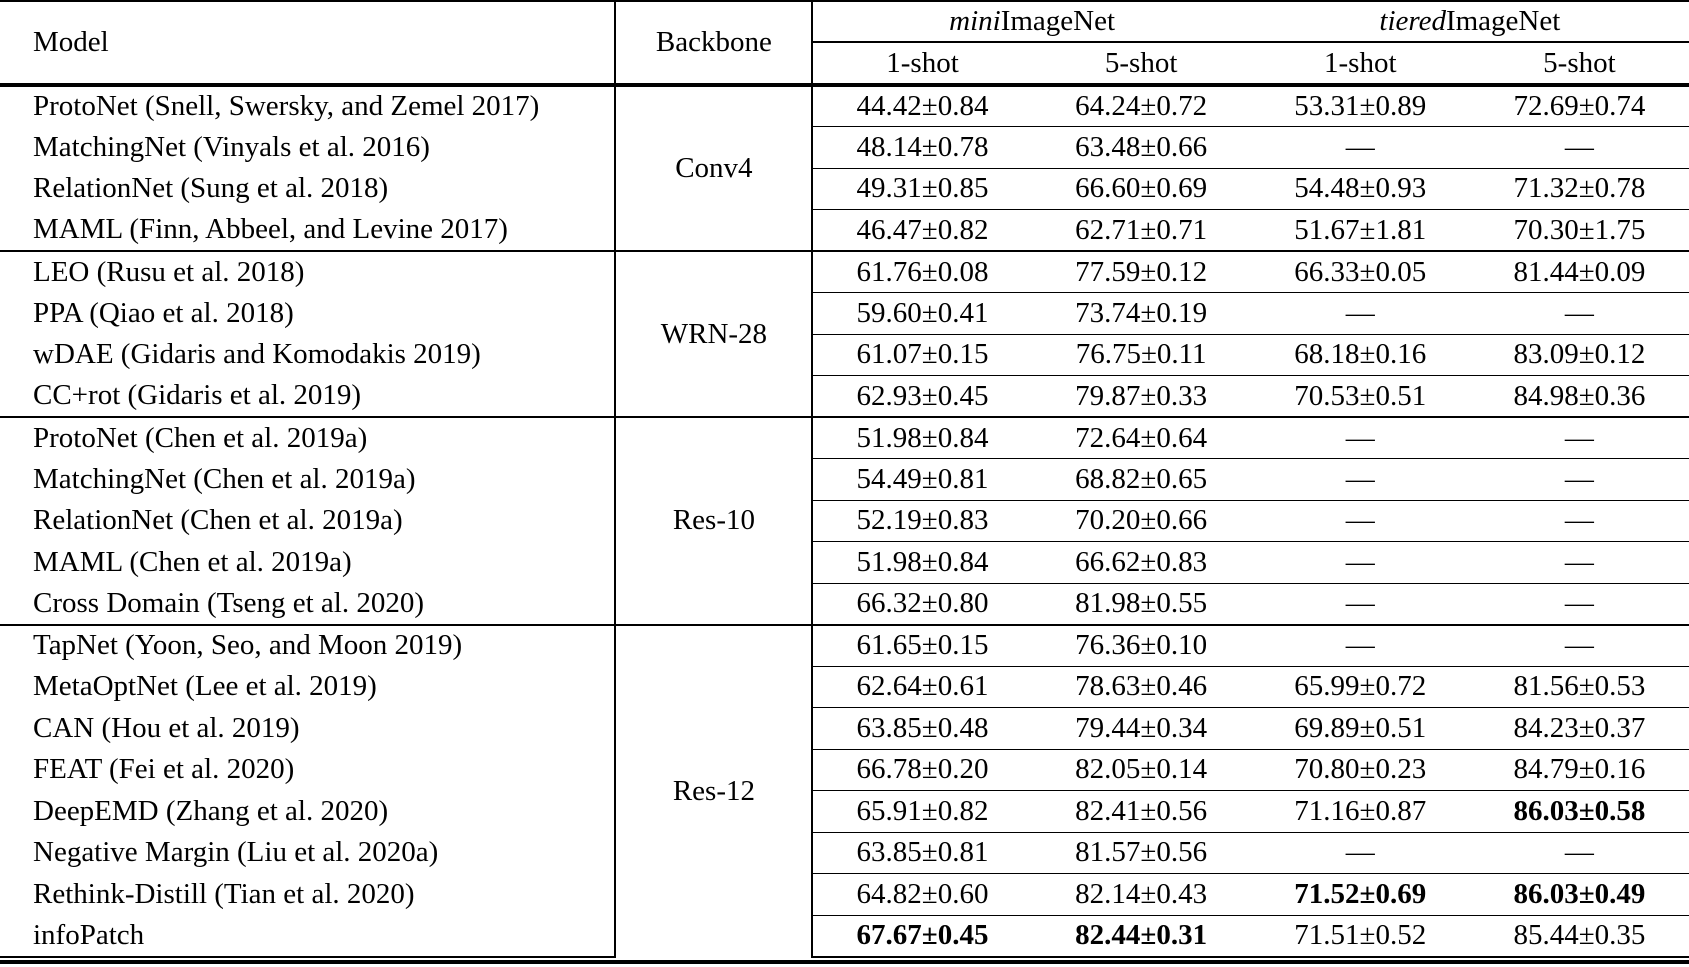 The height and width of the screenshot is (967, 1689). Describe the element at coordinates (1141, 936) in the screenshot. I see `accuracy-value-cell: 82.44±0.31` at that location.